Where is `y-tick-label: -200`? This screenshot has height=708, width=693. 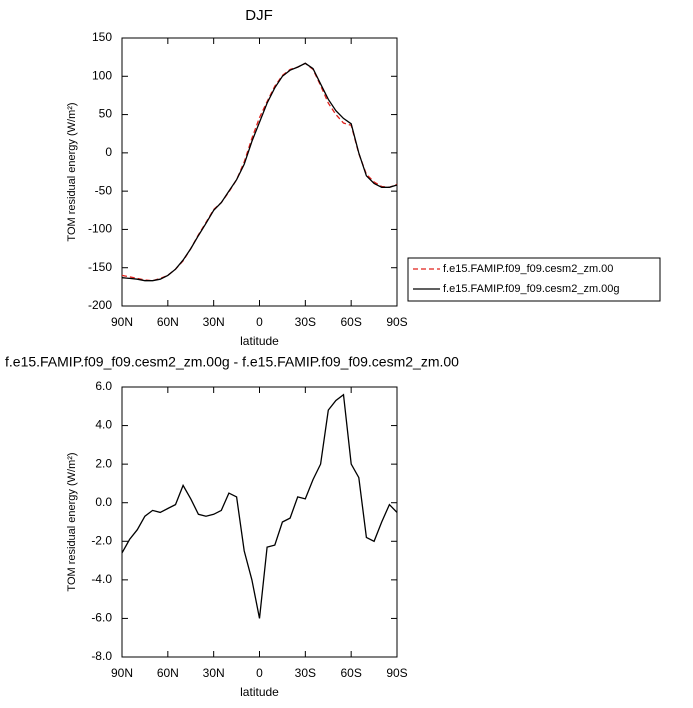 y-tick-label: -200 is located at coordinates (100, 305).